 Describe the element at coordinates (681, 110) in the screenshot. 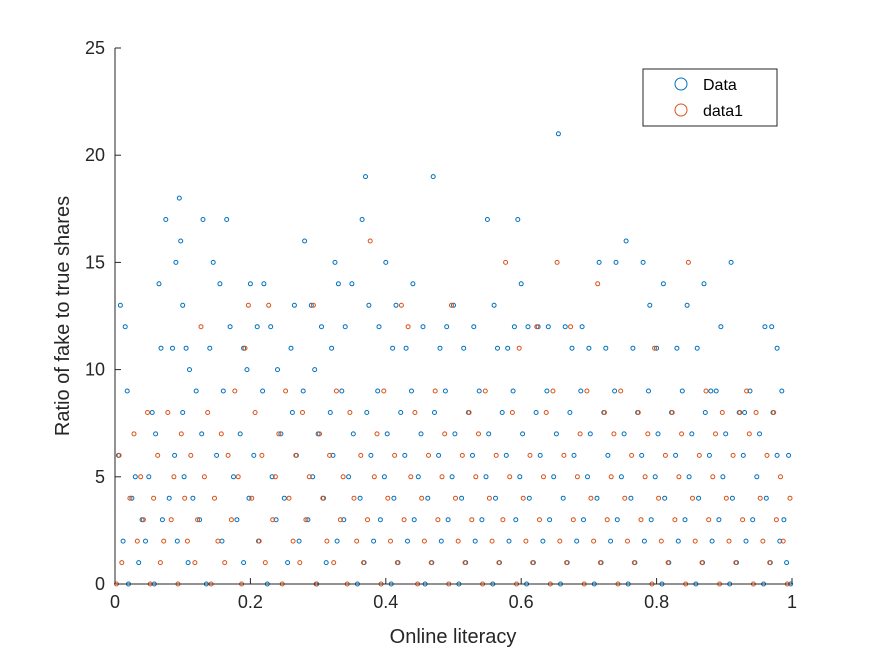

I see `legend-marker-data1` at that location.